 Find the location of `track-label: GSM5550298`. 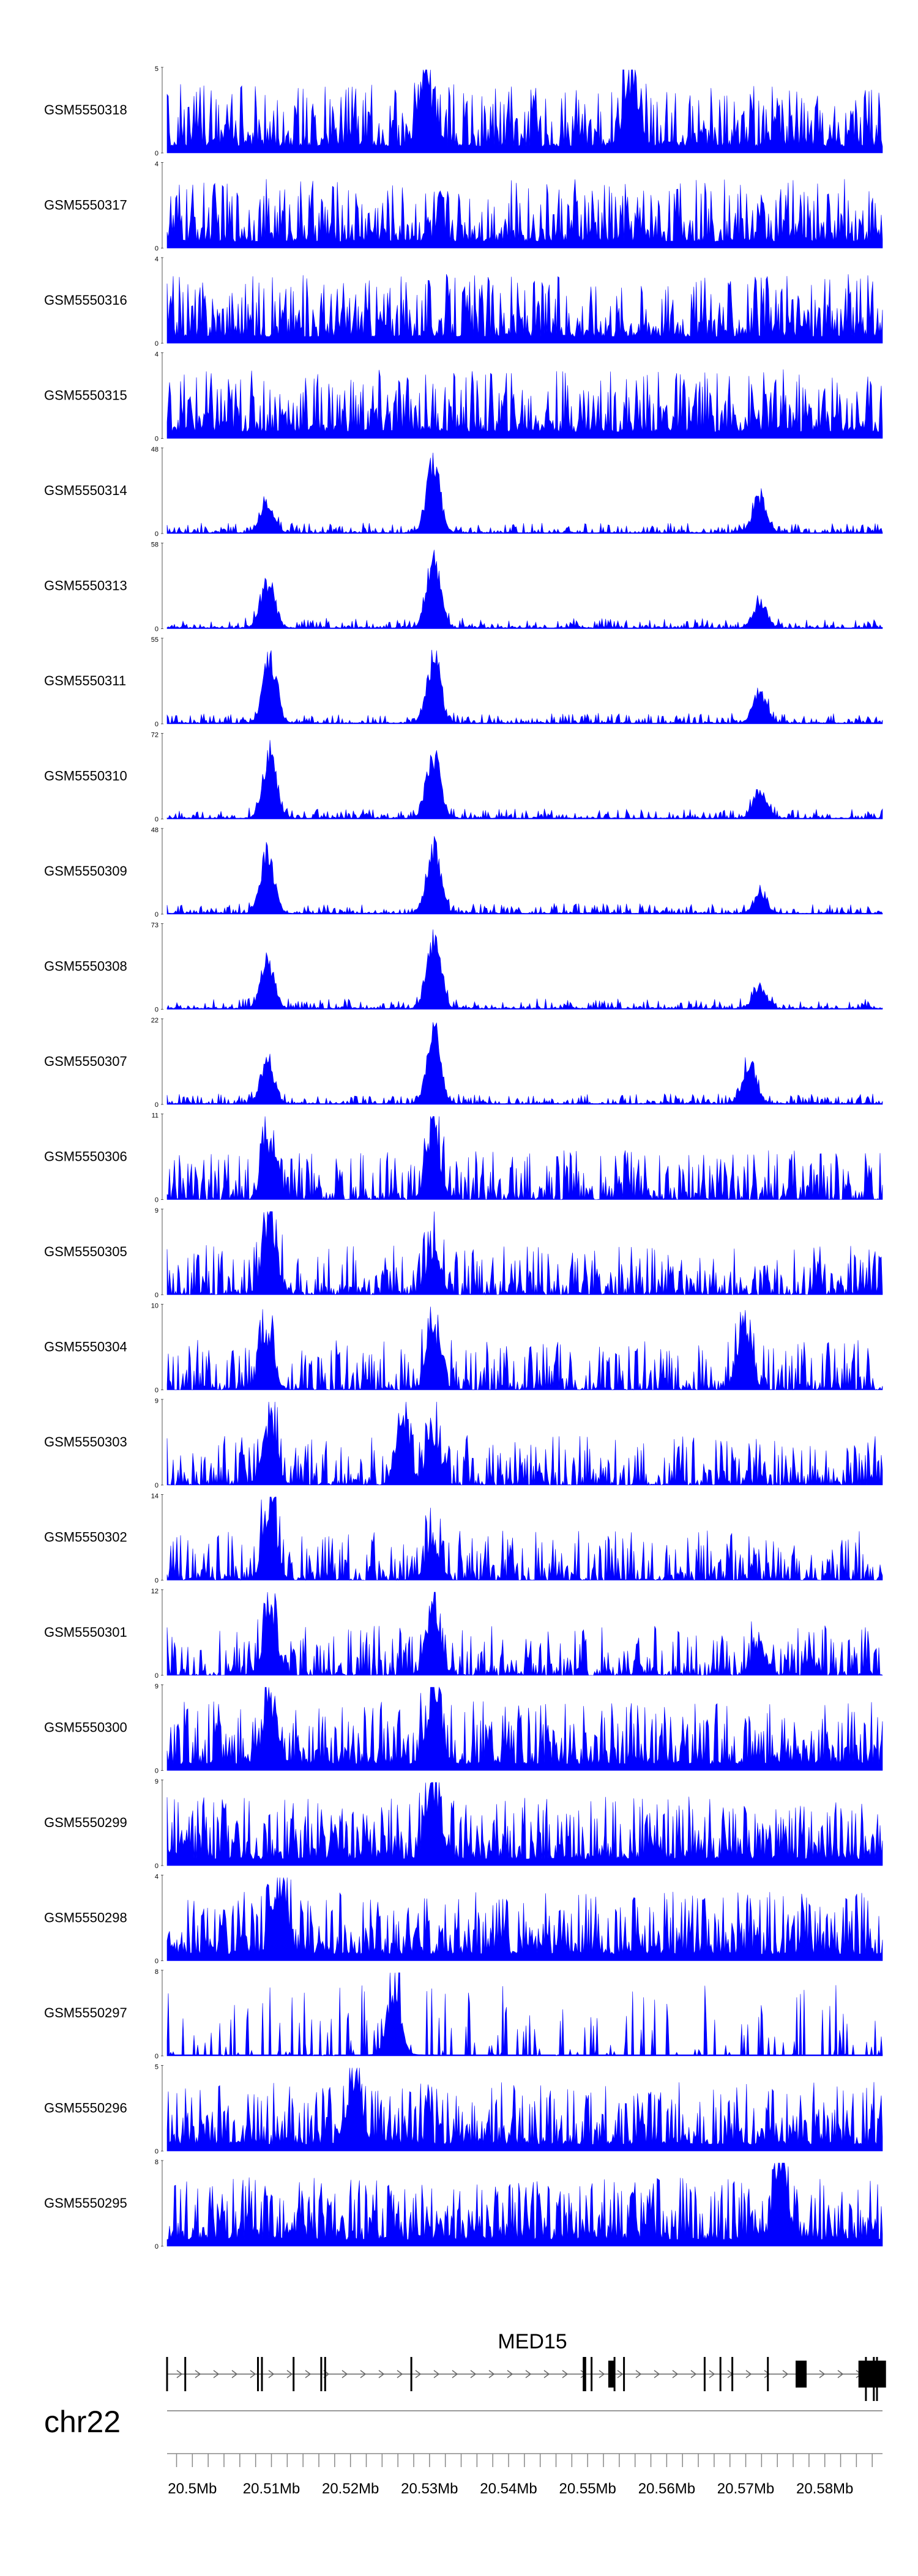

track-label: GSM5550298 is located at coordinates (85, 1918).